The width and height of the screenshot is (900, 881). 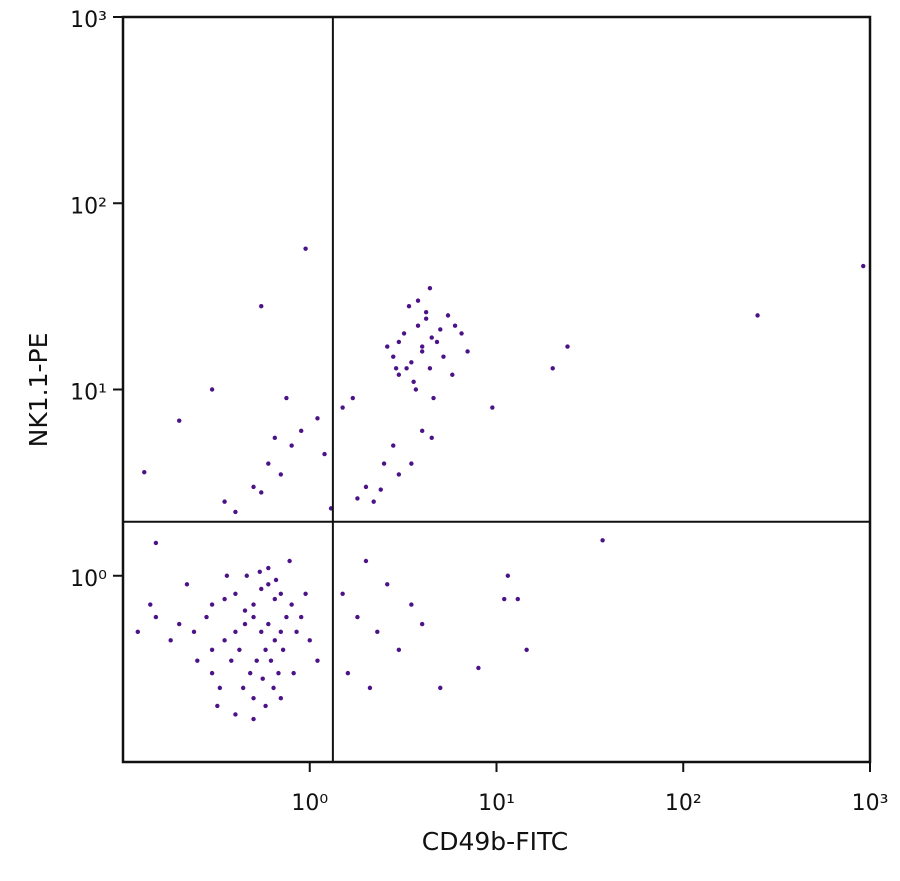 I want to click on x-axis-title: CD49b-FITC, so click(x=495, y=841).